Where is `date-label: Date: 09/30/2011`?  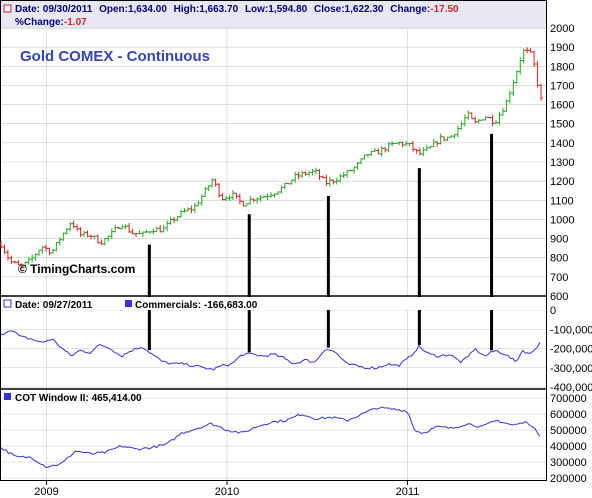 date-label: Date: 09/30/2011 is located at coordinates (54, 9).